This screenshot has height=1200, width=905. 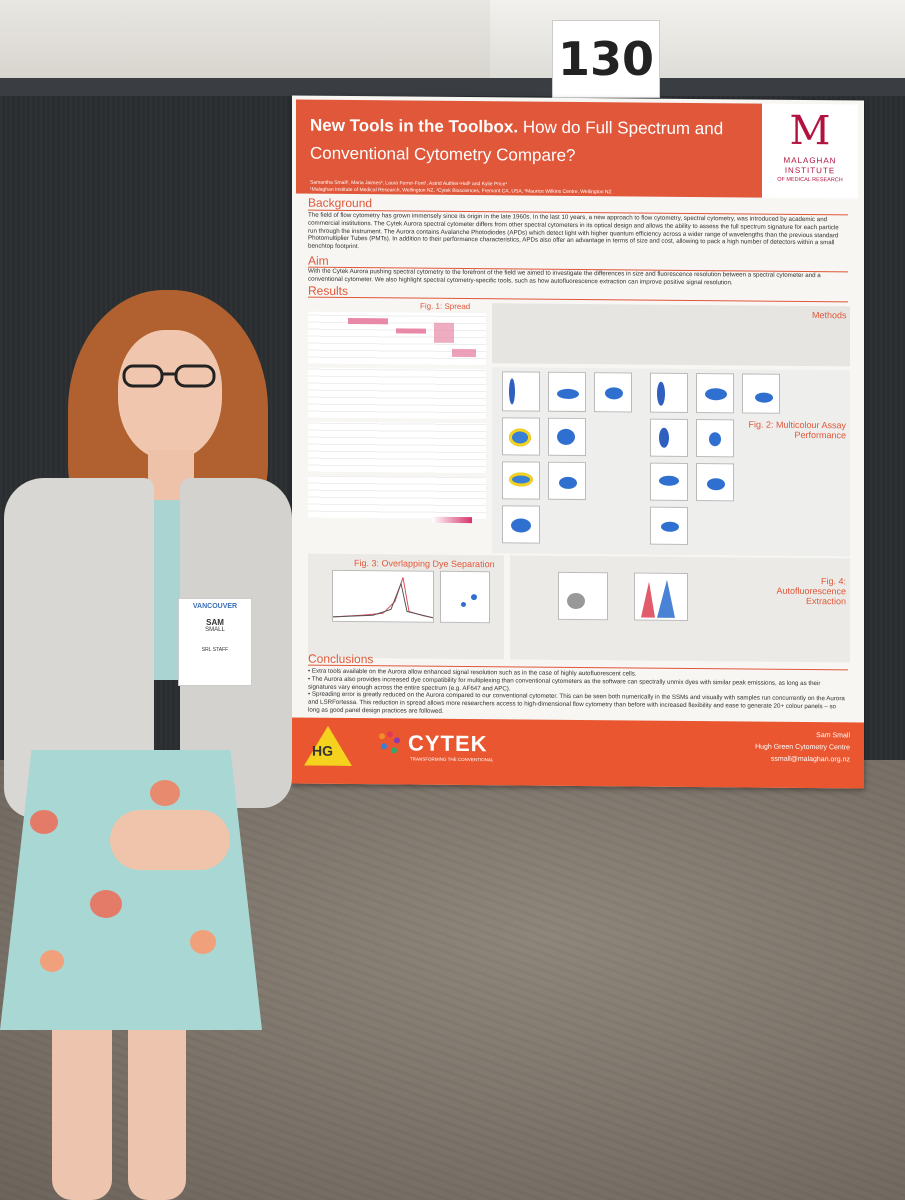 I want to click on board-rail, so click(x=452, y=87).